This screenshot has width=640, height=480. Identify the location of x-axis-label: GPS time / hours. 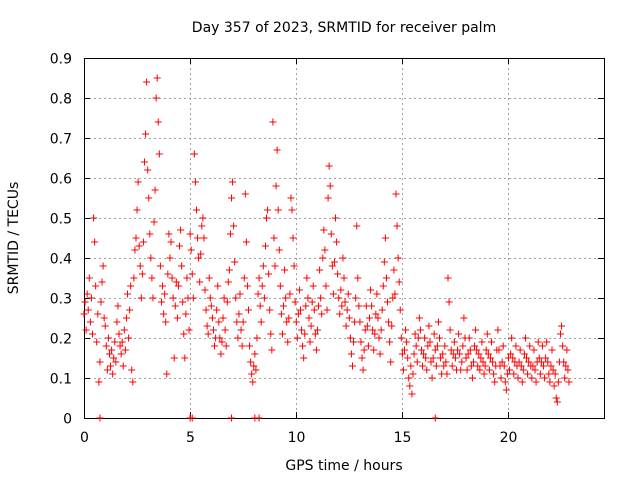
(343, 466).